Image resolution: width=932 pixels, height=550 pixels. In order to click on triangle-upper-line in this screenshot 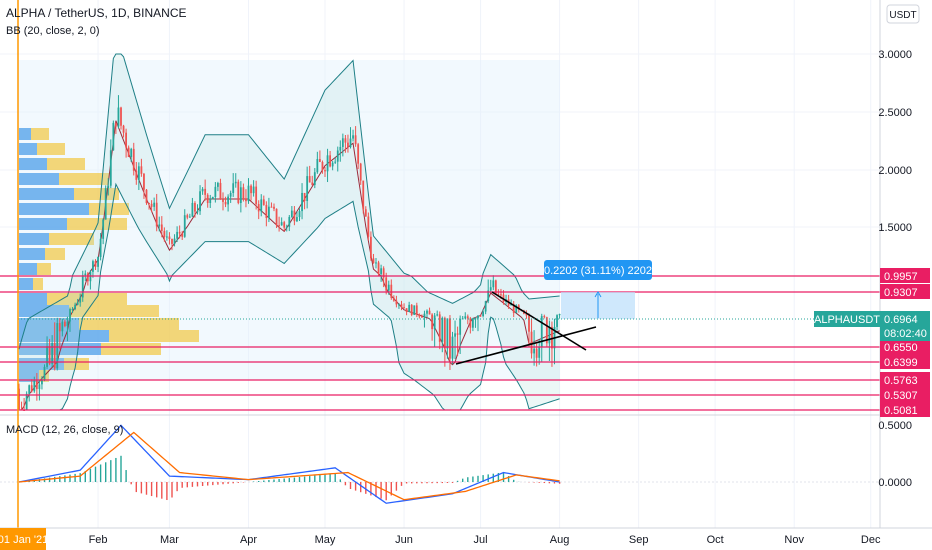, I will do `click(539, 321)`.